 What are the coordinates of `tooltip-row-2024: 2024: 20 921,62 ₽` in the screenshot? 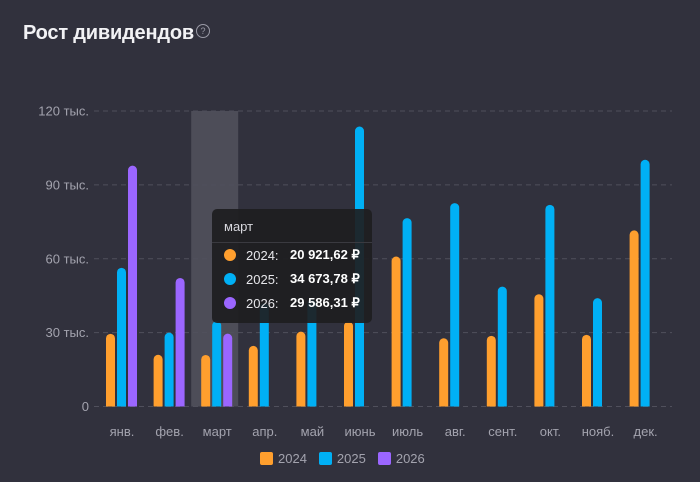 It's located at (292, 255).